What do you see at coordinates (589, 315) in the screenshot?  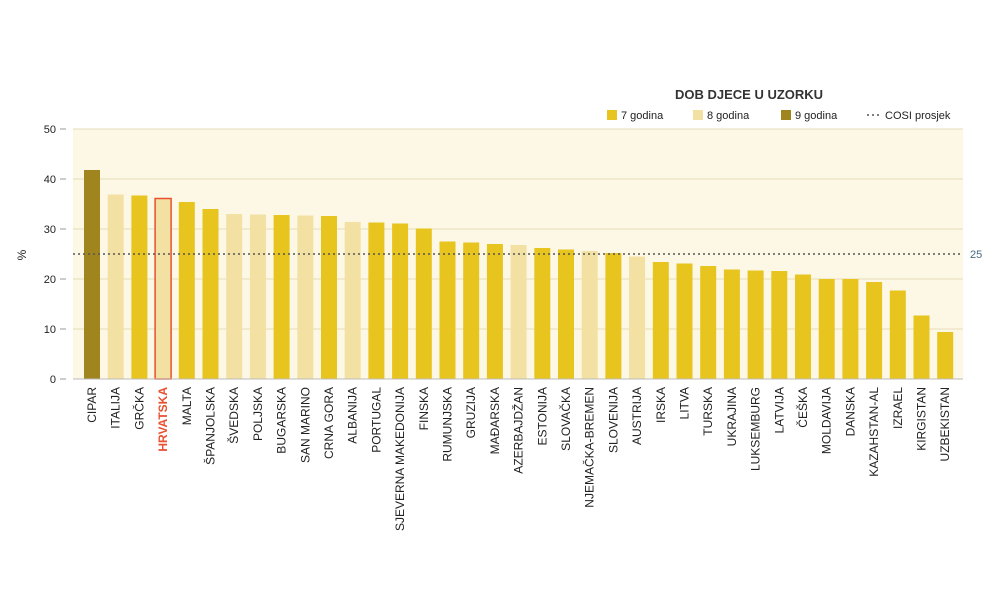 I see `bar-njemačka-bremen` at bounding box center [589, 315].